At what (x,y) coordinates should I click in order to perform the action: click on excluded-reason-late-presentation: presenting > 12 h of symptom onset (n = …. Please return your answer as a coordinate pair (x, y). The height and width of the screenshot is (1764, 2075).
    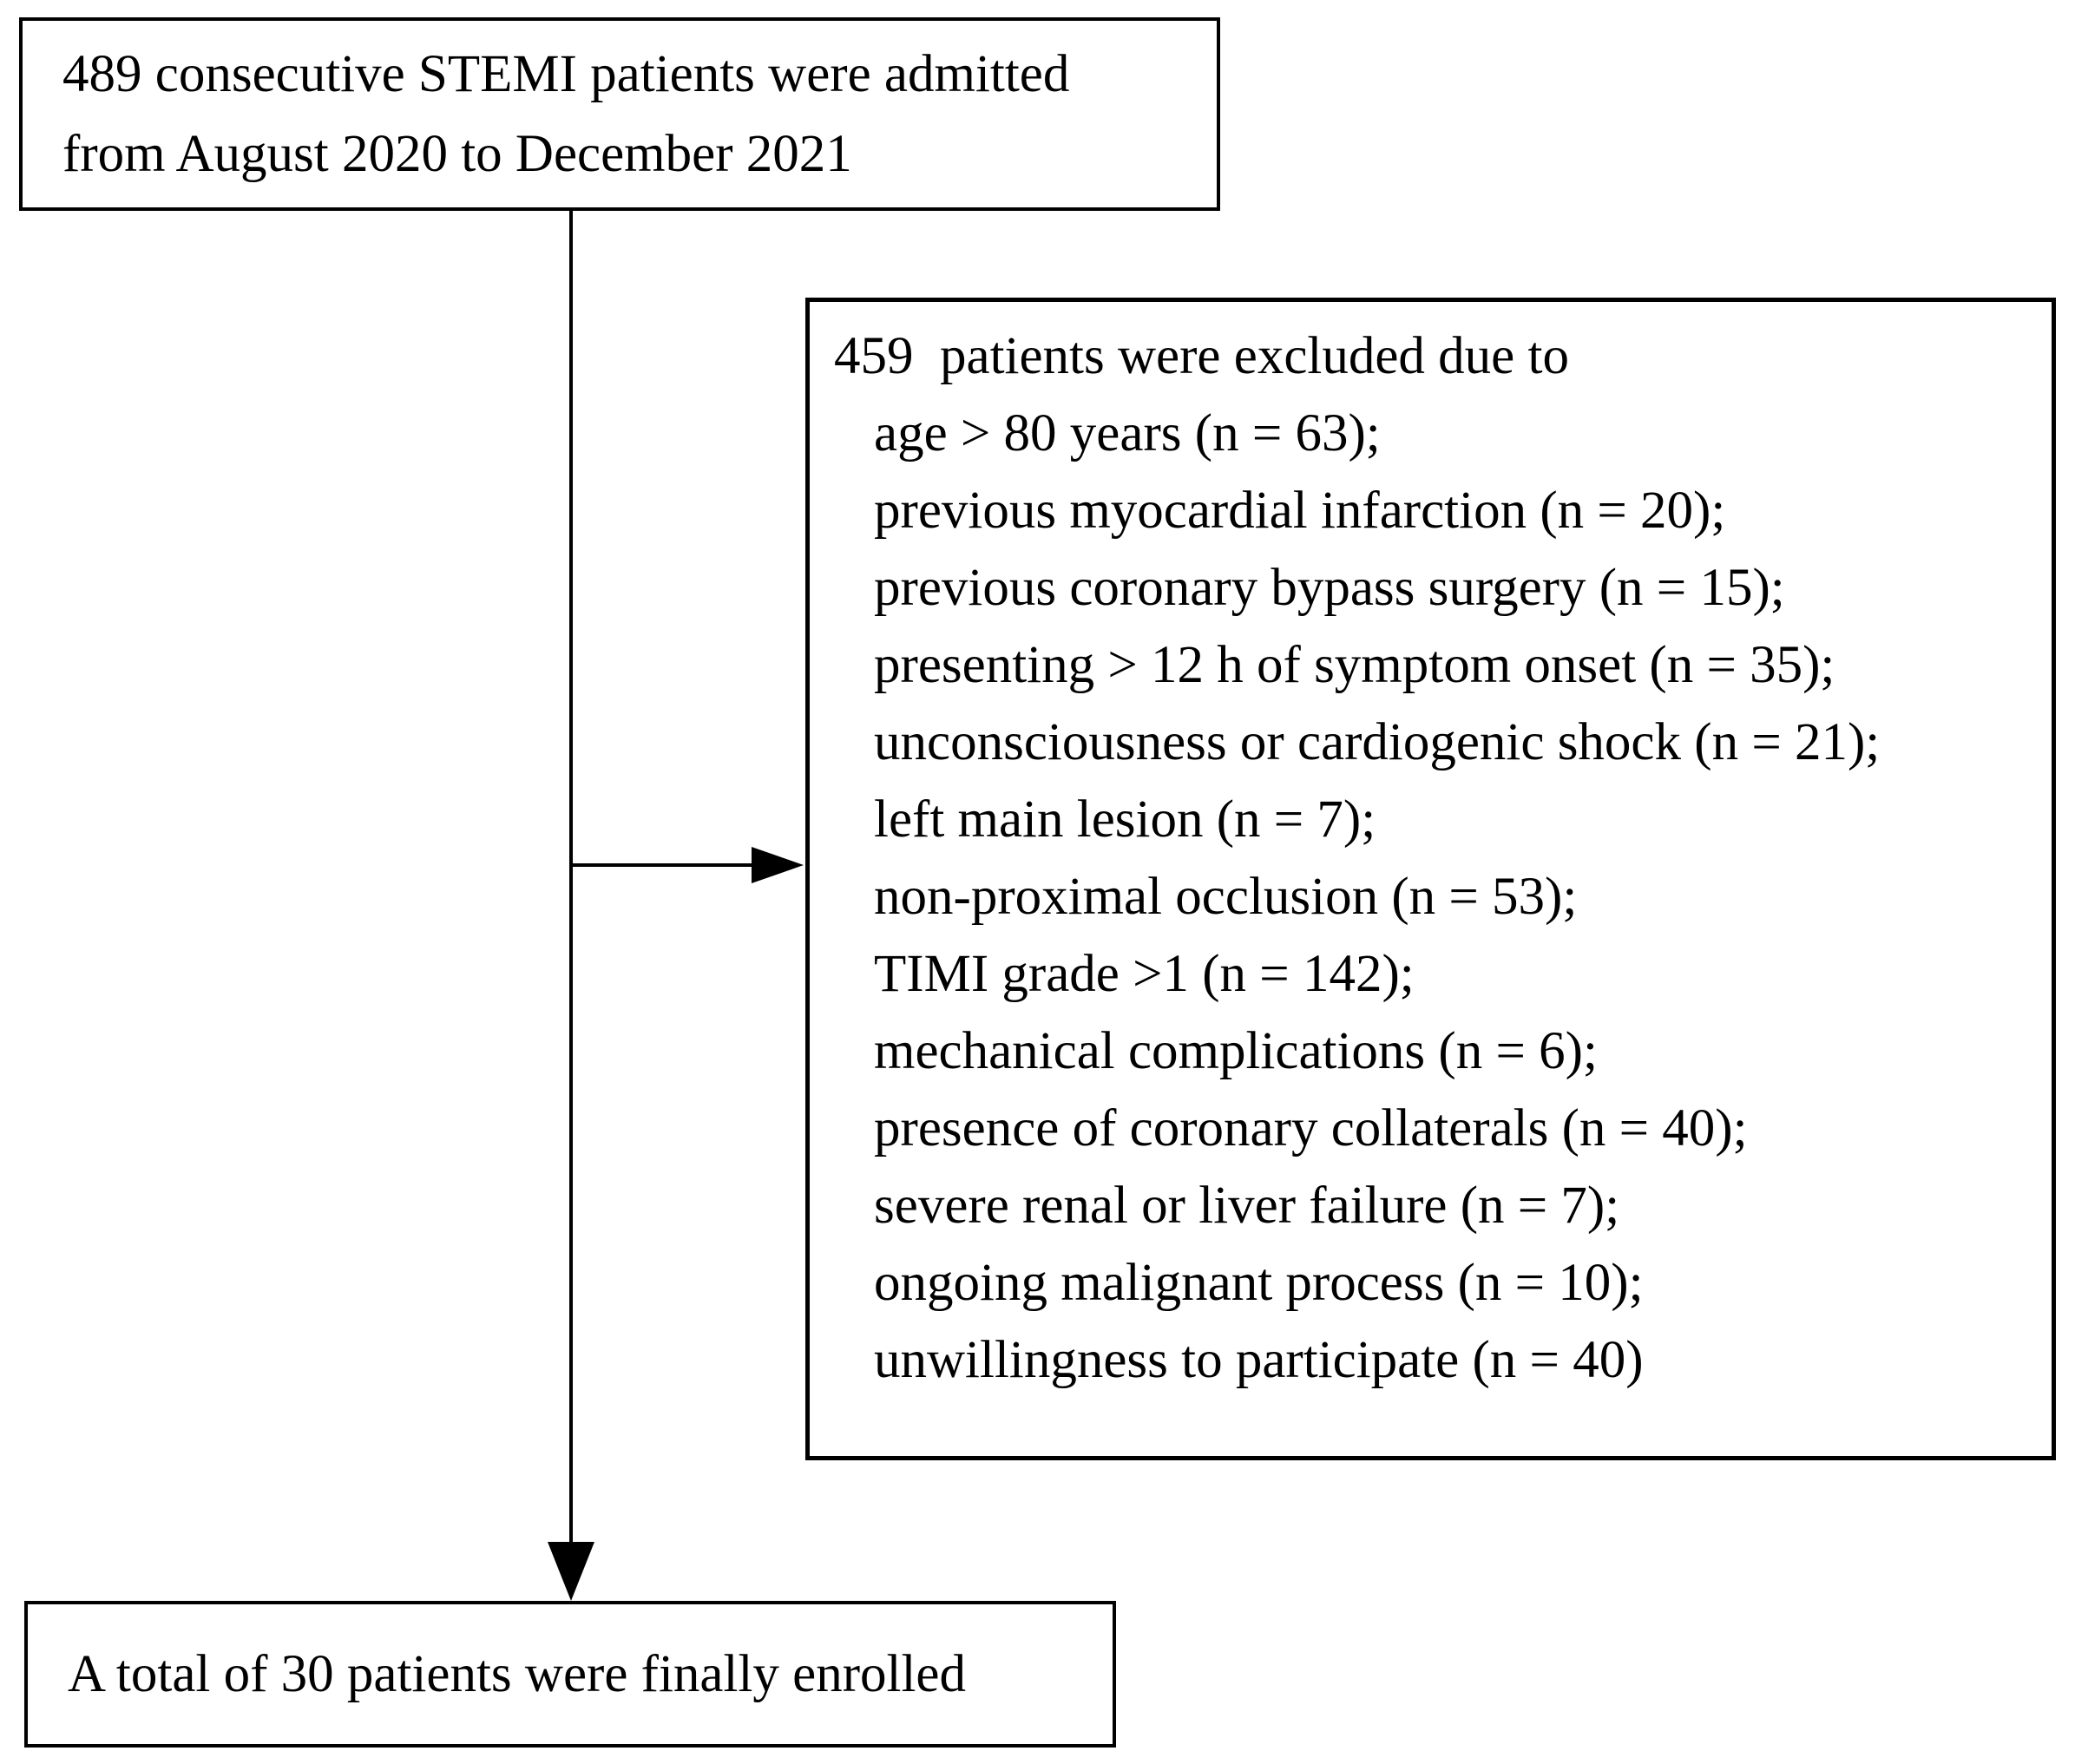
    Looking at the image, I should click on (1354, 665).